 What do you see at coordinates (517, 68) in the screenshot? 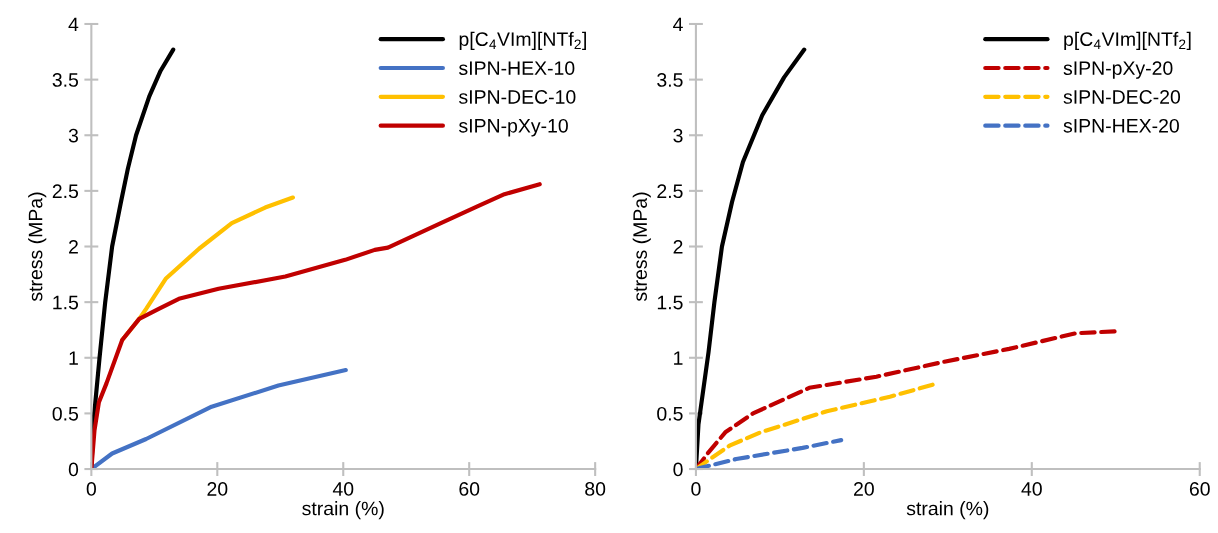
I see `legend-label: sIPN-HEX-10` at bounding box center [517, 68].